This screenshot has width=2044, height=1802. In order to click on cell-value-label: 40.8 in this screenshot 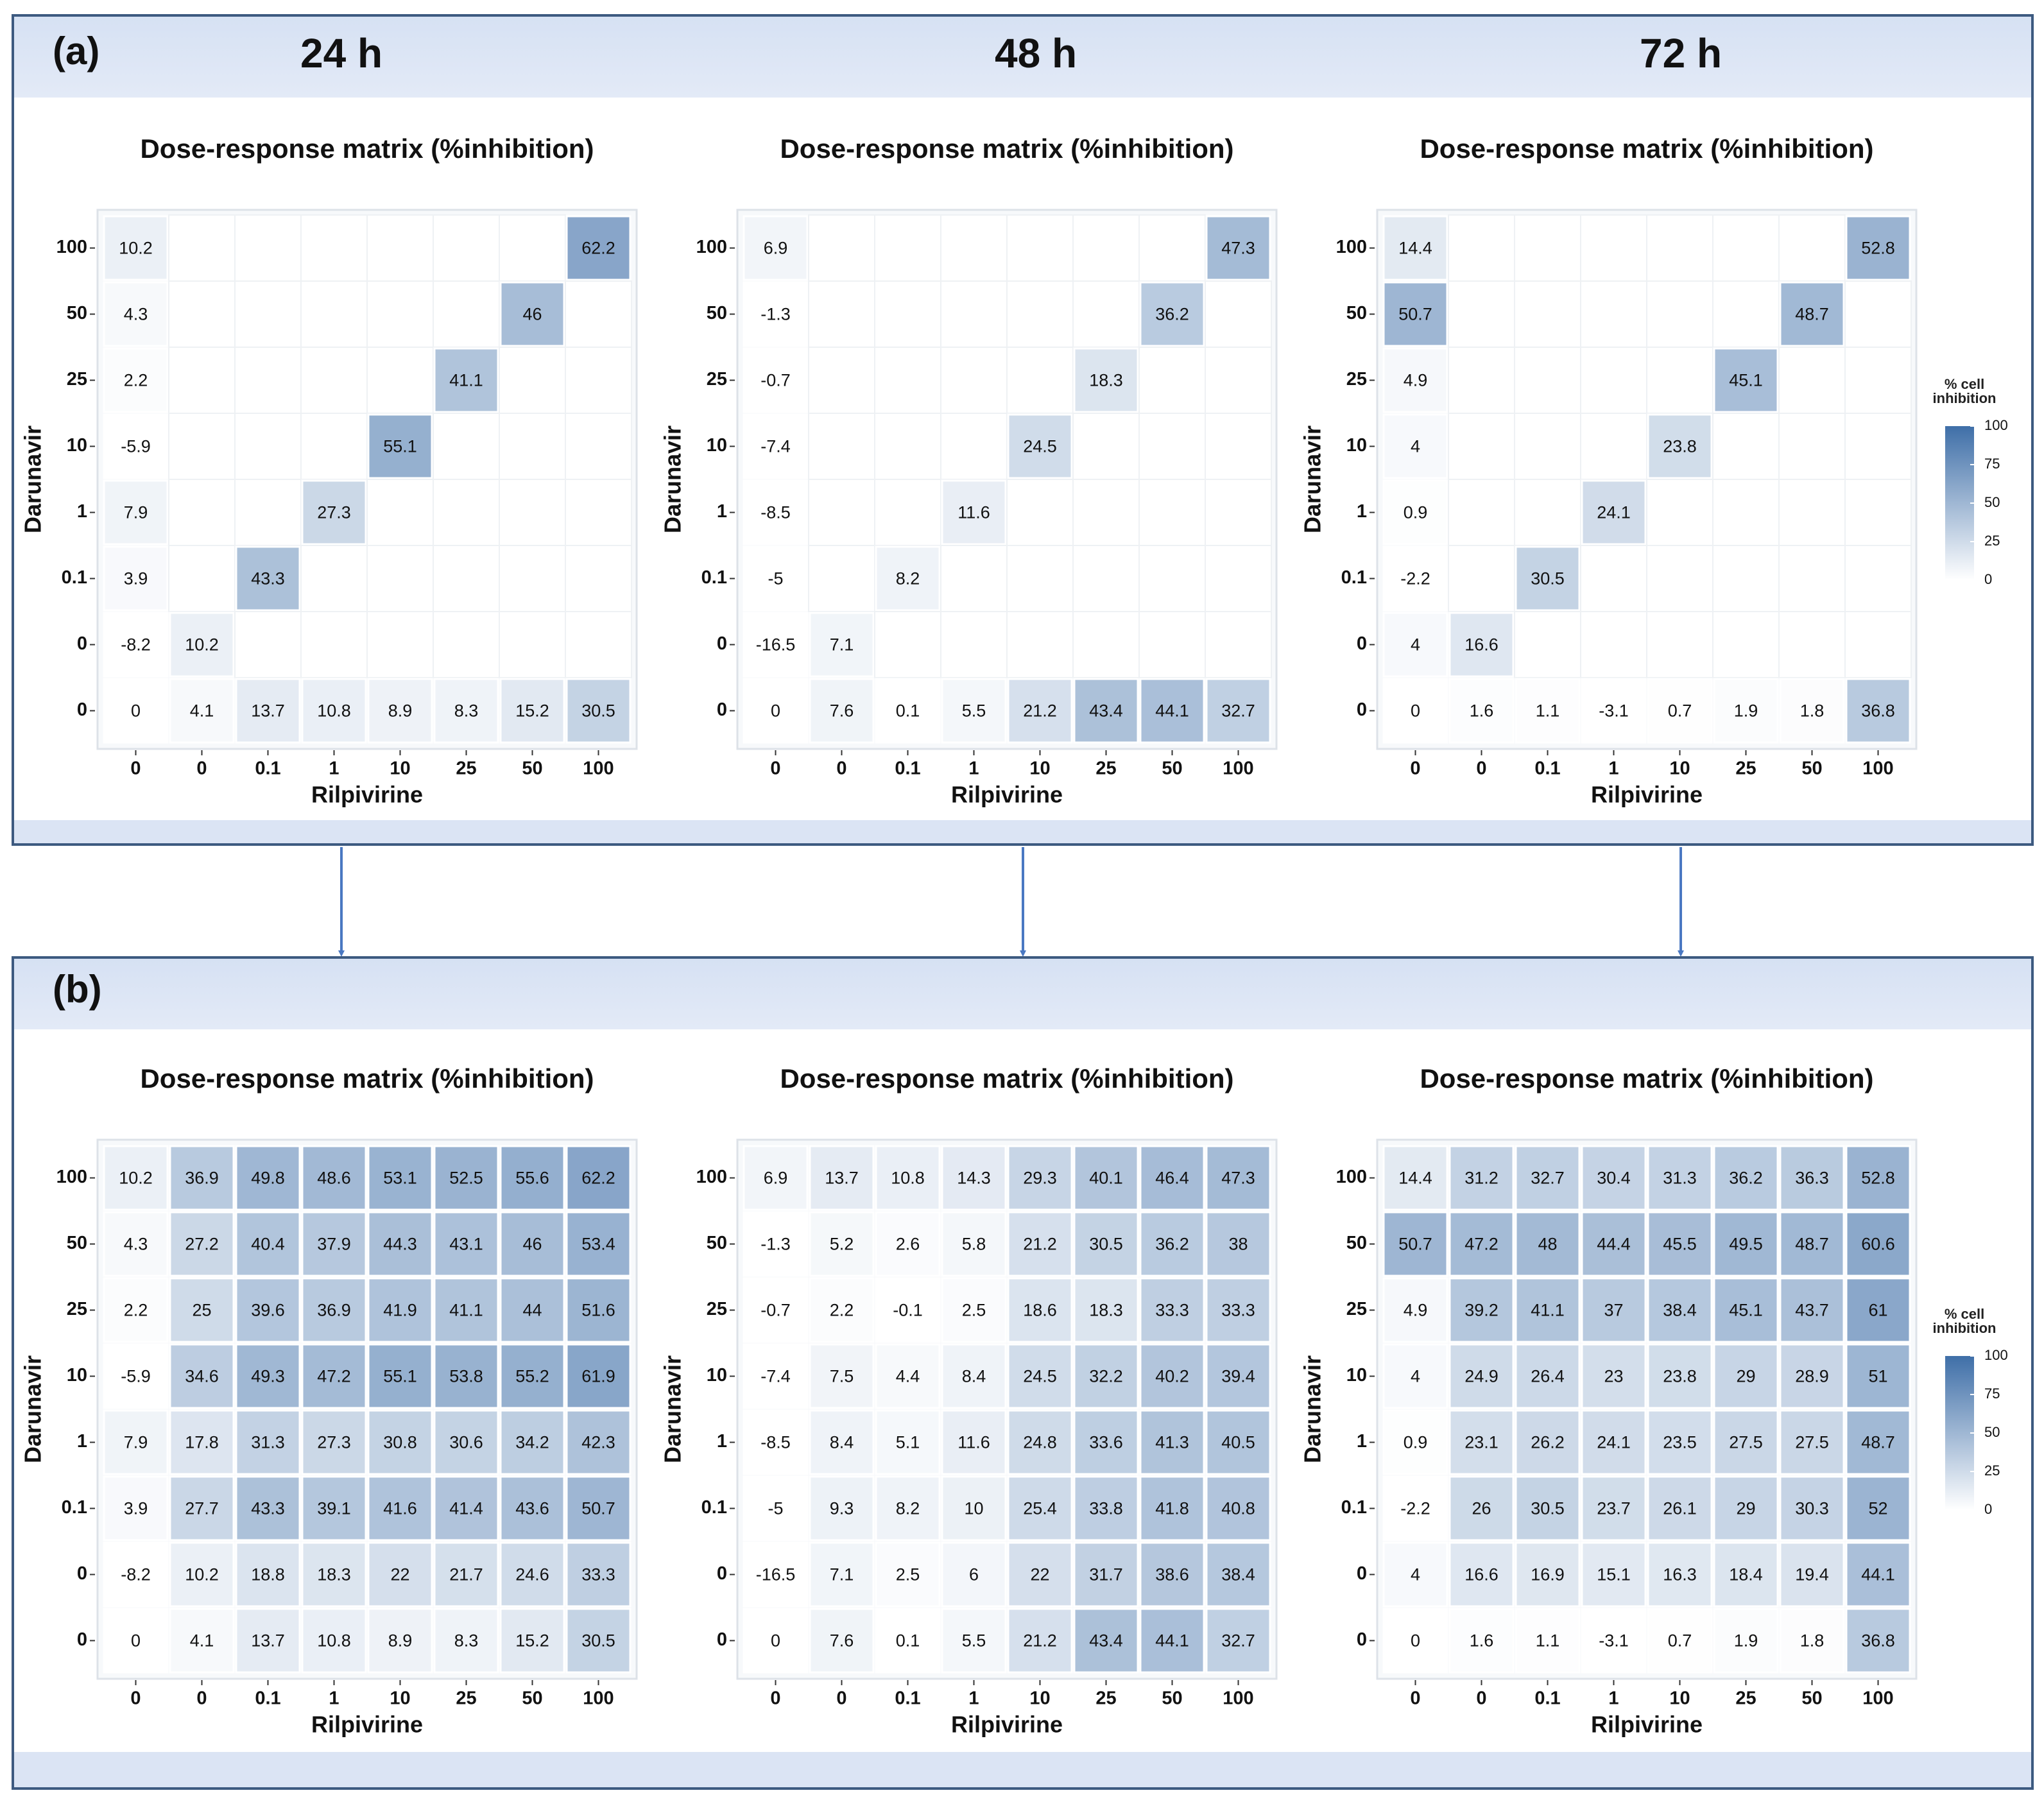, I will do `click(1238, 1508)`.